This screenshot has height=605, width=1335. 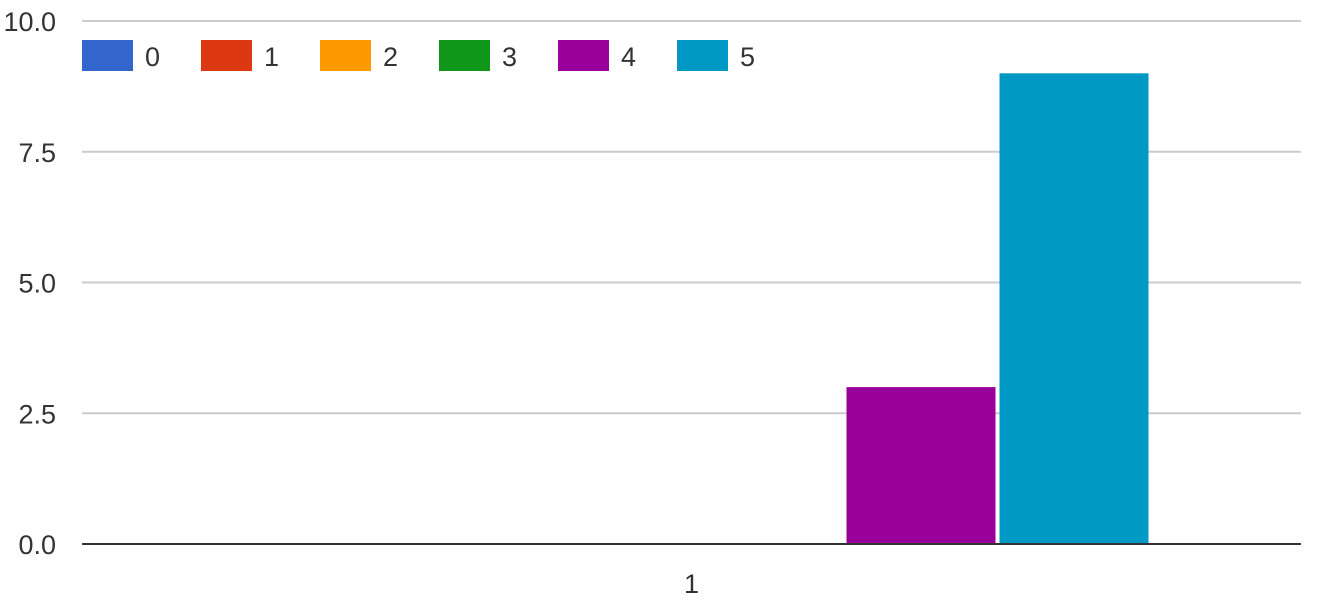 I want to click on legend-item-0: 0, so click(x=121, y=56).